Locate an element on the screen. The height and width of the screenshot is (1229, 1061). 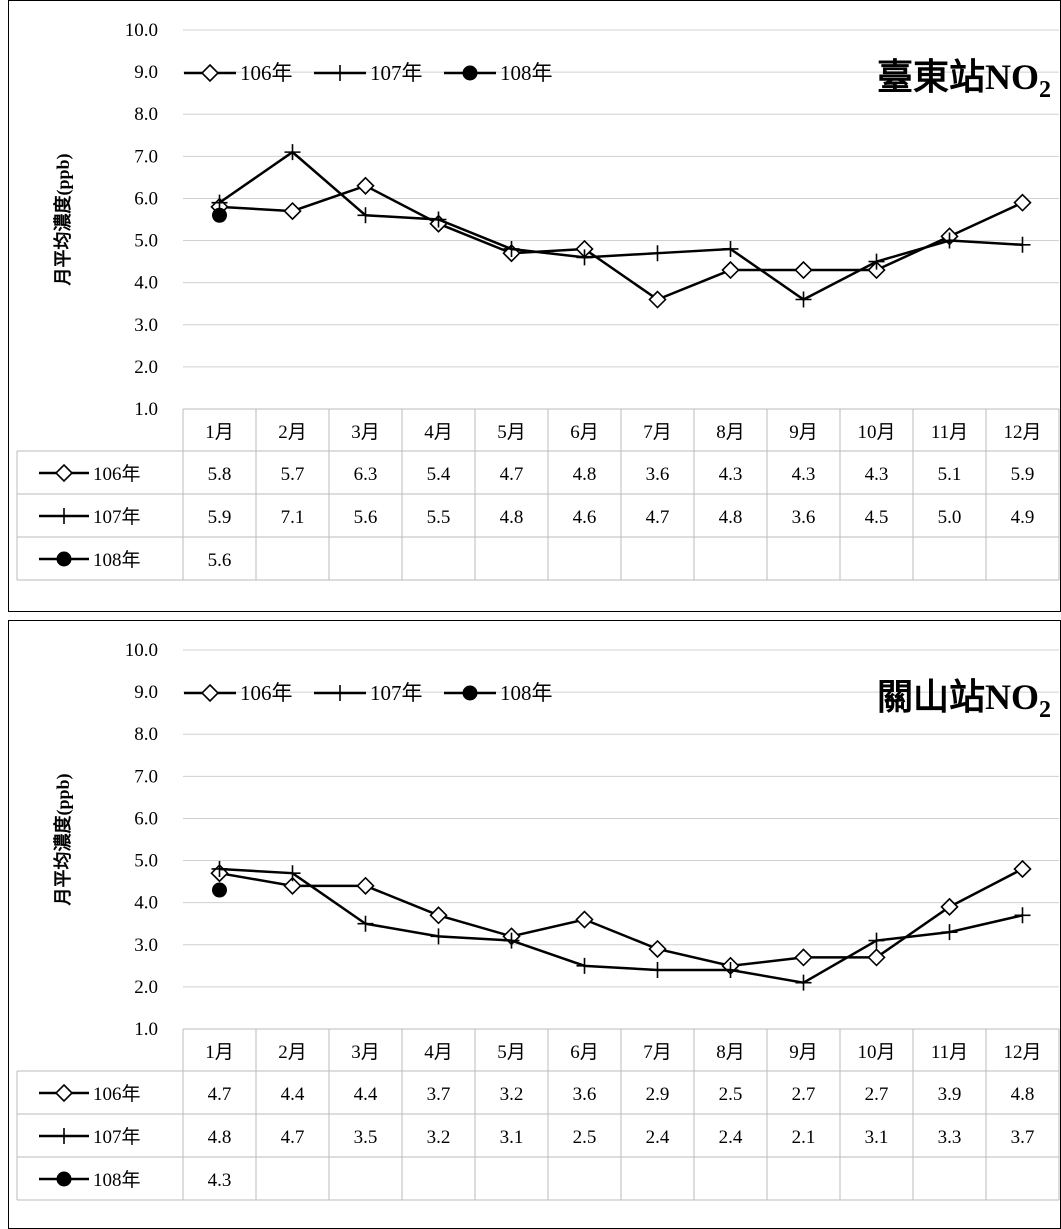
chart-title-subscript: 2 is located at coordinates (1045, 710).